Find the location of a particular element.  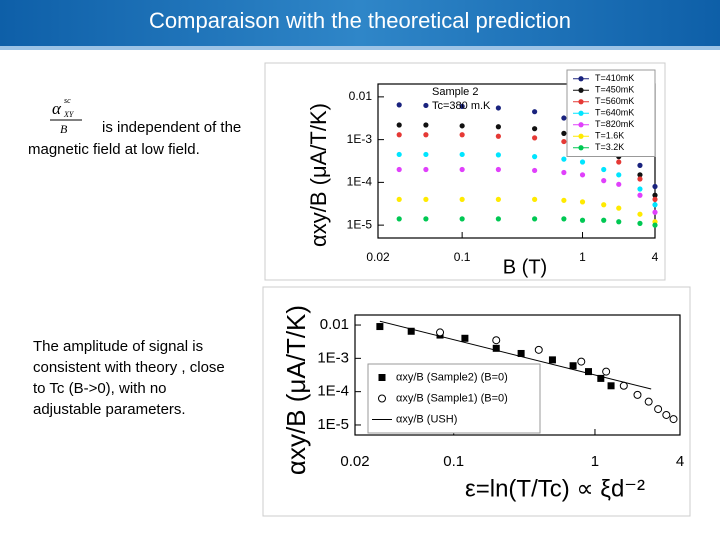

annotation: Tc=380 m.K is located at coordinates (461, 106).